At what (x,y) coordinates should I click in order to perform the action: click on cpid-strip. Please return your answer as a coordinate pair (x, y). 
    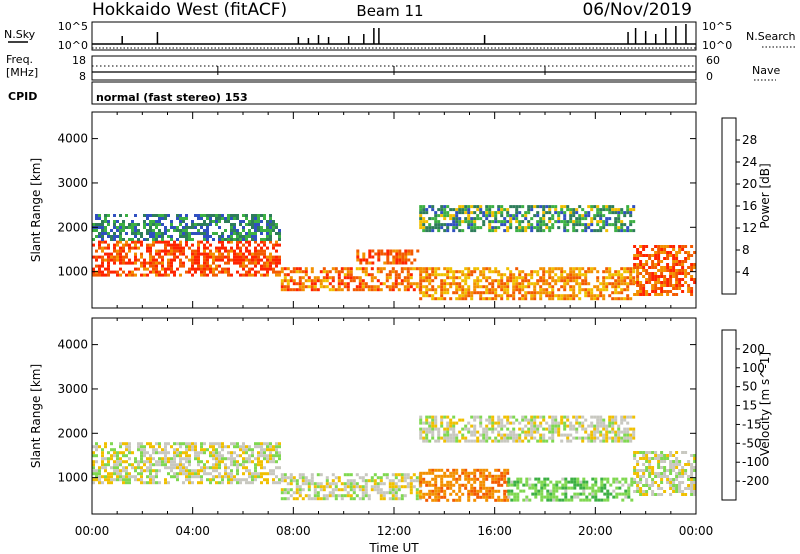
    Looking at the image, I should click on (394, 93).